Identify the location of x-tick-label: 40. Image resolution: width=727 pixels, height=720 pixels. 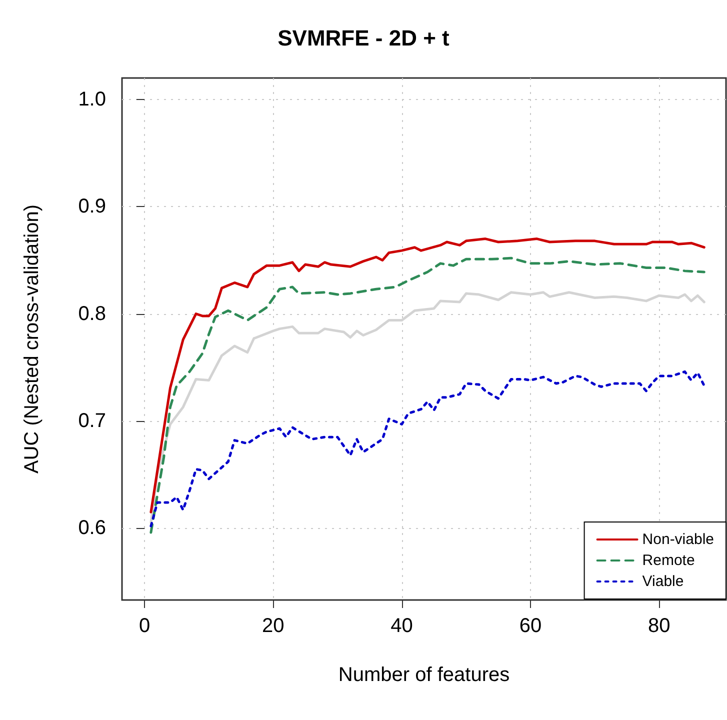
(401, 626).